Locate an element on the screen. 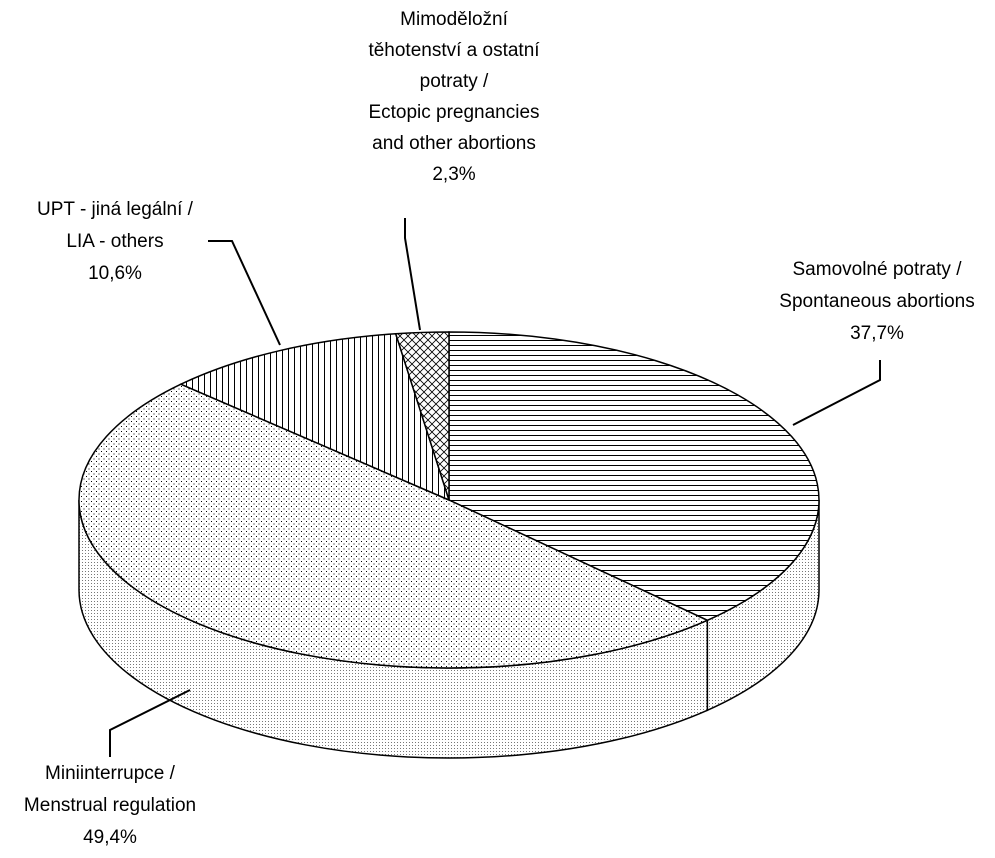  slice-label: and other abortions is located at coordinates (454, 143).